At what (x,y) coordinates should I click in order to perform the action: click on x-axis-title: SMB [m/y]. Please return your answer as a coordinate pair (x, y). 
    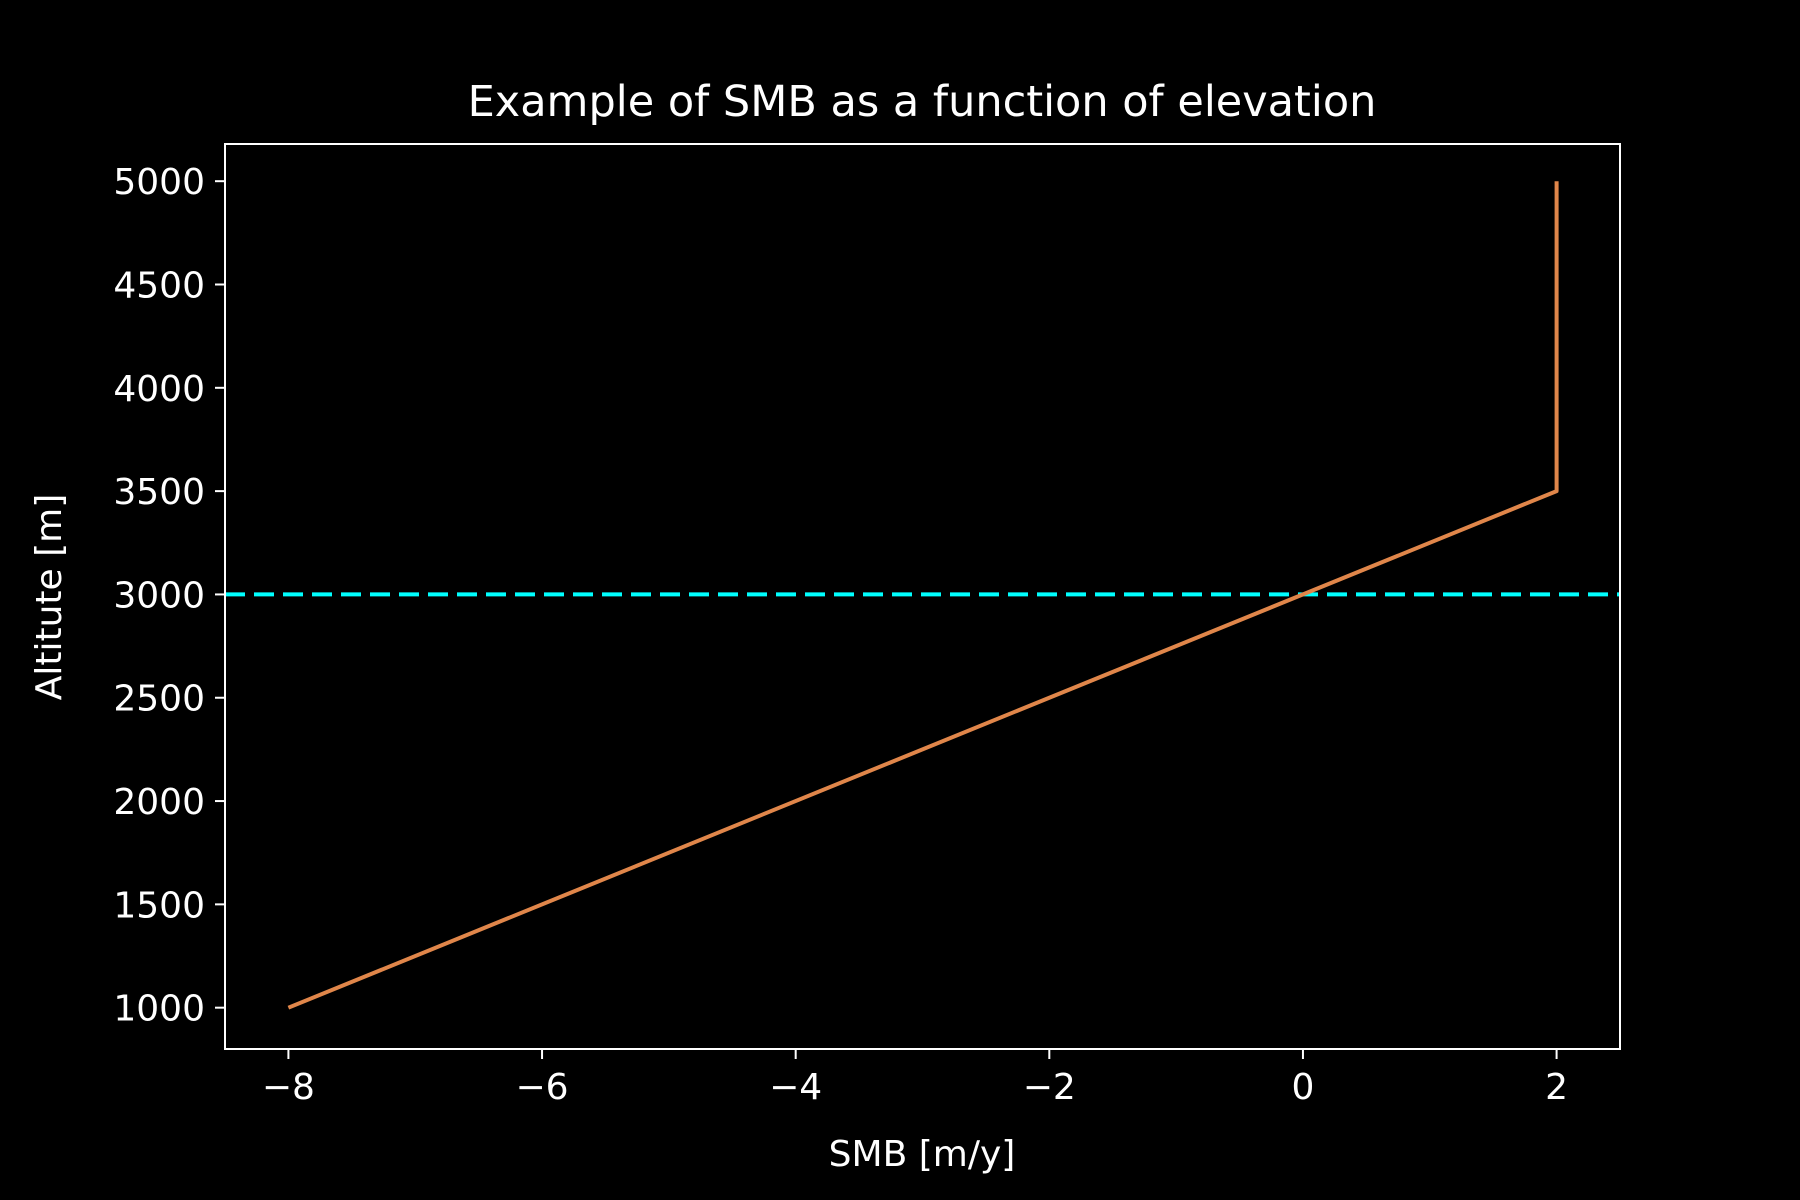
    Looking at the image, I should click on (922, 1154).